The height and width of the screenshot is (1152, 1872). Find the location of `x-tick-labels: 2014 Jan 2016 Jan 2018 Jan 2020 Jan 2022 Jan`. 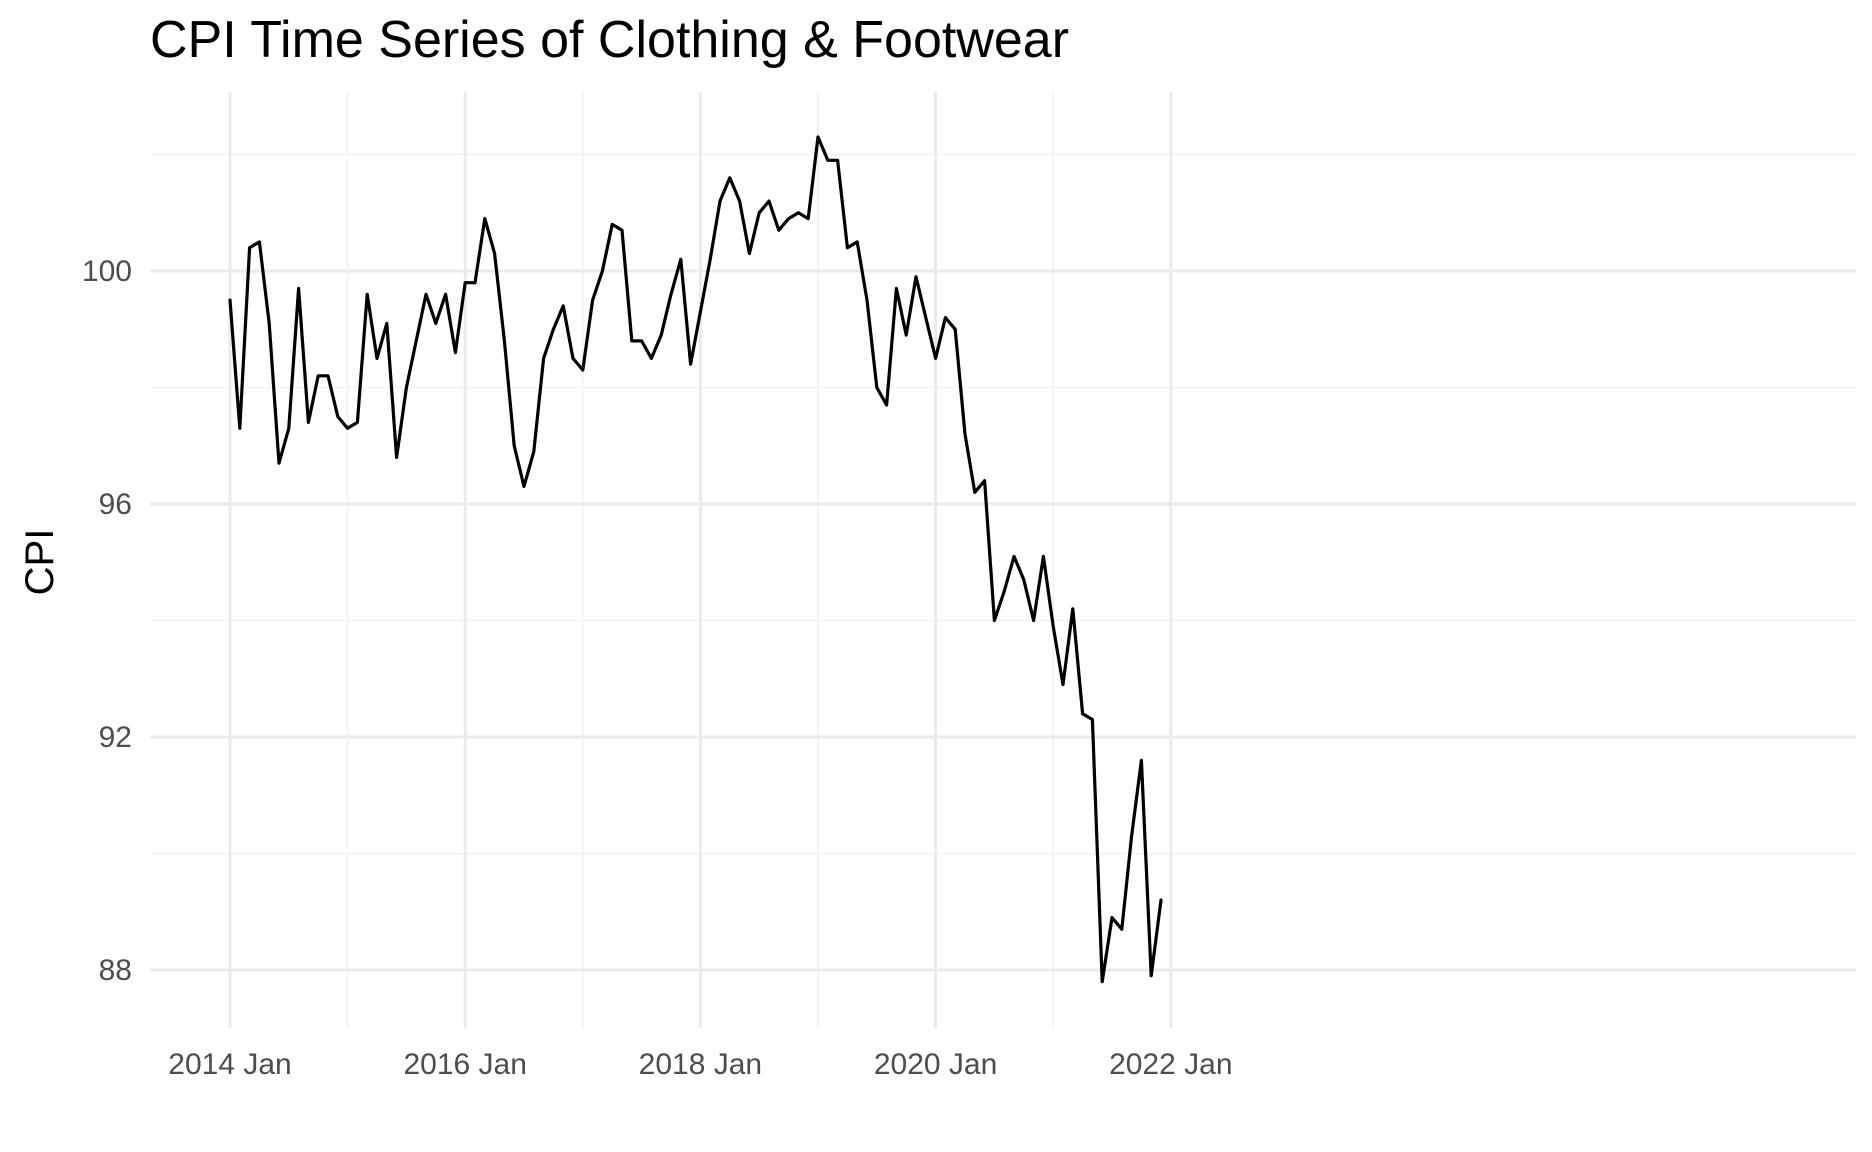

x-tick-labels: 2014 Jan 2016 Jan 2018 Jan 2020 Jan 2022 Jan is located at coordinates (700, 1064).